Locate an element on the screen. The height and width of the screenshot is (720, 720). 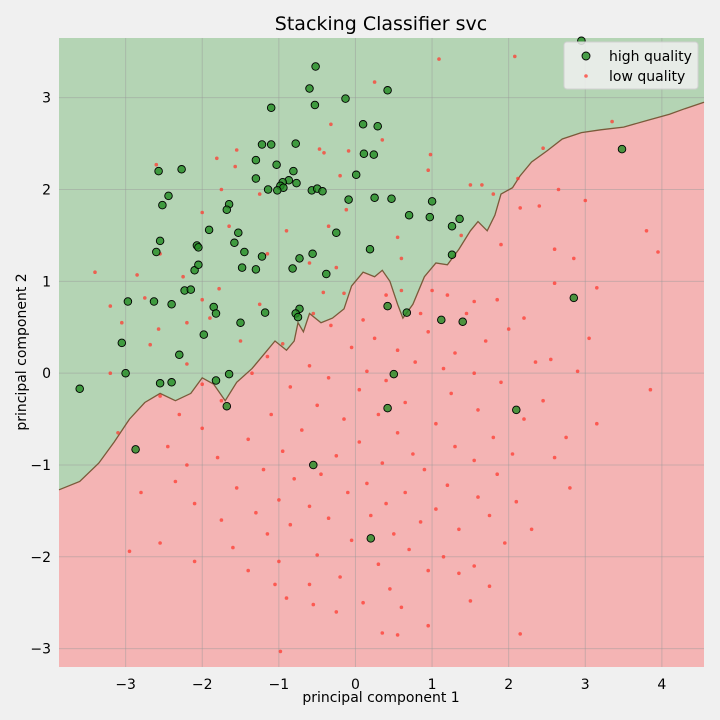
x-tick-label: 4 is located at coordinates (661, 685).